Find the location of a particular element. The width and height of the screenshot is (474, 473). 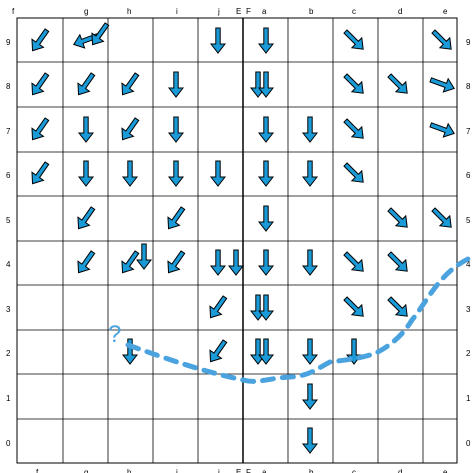

arrow-2-h is located at coordinates (130, 351).